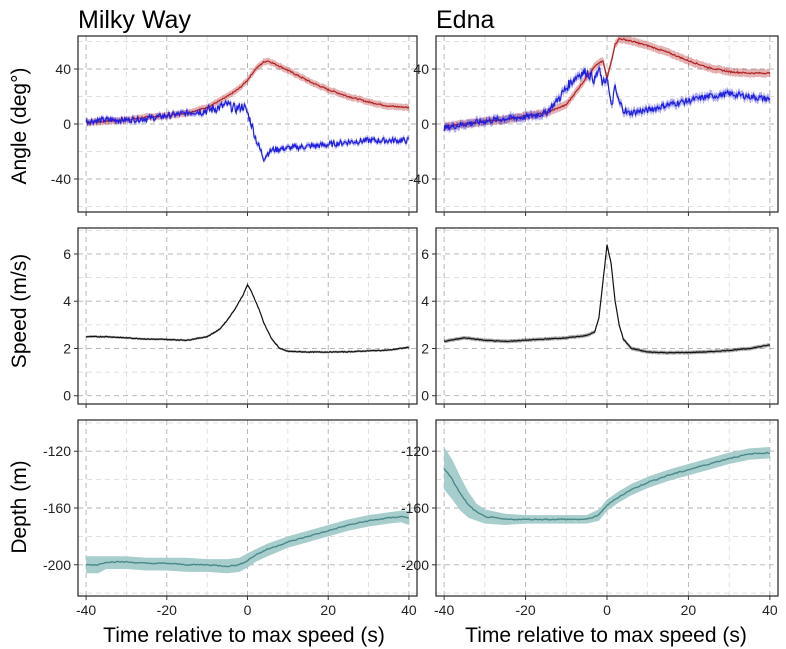 This screenshot has height=649, width=786. Describe the element at coordinates (606, 635) in the screenshot. I see `x-axis-label-right: Time relative to max speed (s)` at that location.